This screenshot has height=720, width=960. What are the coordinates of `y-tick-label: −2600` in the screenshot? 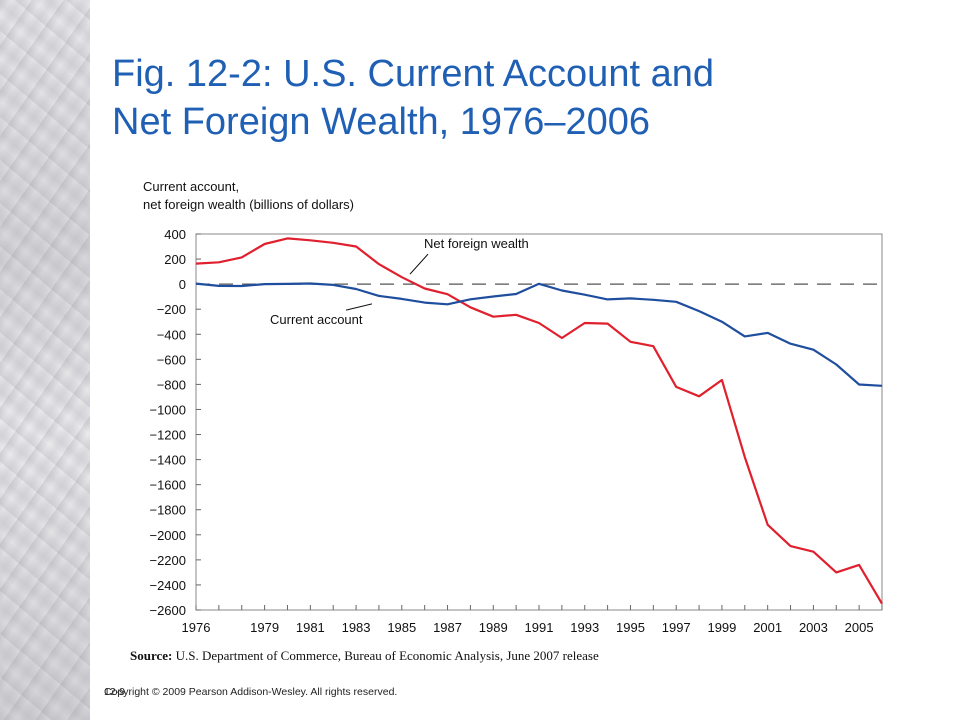 It's located at (167, 610).